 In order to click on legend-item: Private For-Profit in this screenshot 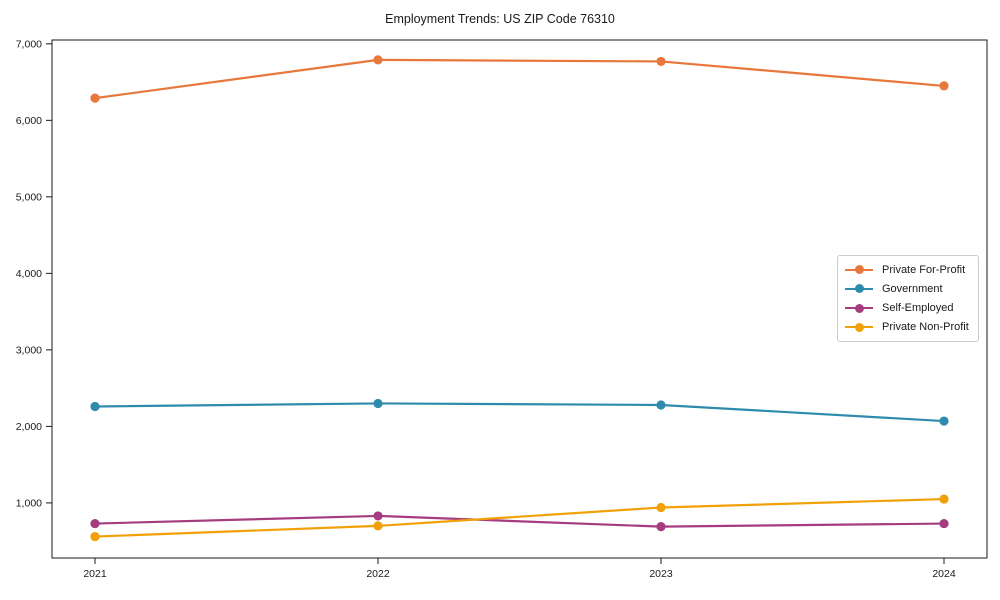, I will do `click(908, 270)`.